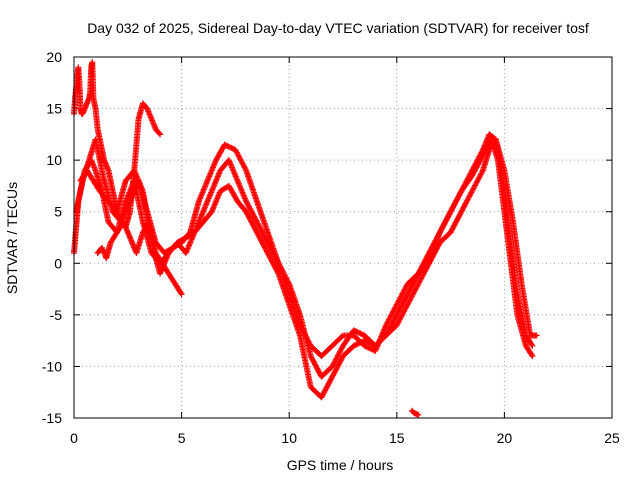 This screenshot has width=640, height=480. What do you see at coordinates (612, 438) in the screenshot?
I see `x-tick-label: 25` at bounding box center [612, 438].